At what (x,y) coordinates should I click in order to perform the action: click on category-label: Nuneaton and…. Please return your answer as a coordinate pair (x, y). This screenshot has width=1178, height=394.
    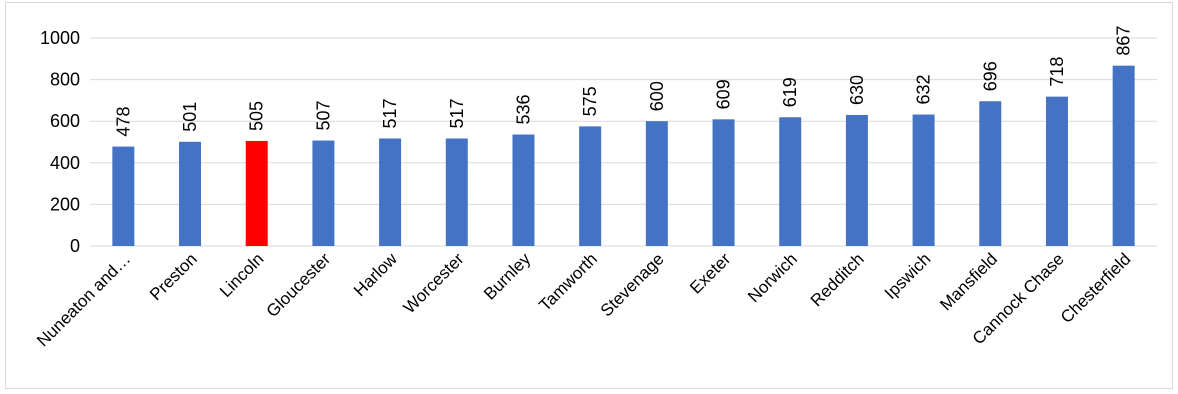
    Looking at the image, I should click on (83, 299).